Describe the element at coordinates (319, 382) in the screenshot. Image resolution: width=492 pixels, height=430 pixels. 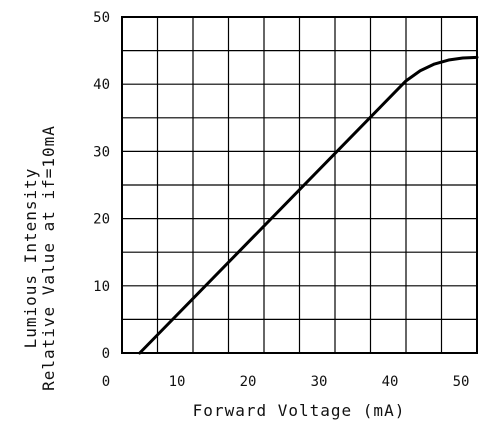
I see `x-tick-label-30: 30` at that location.